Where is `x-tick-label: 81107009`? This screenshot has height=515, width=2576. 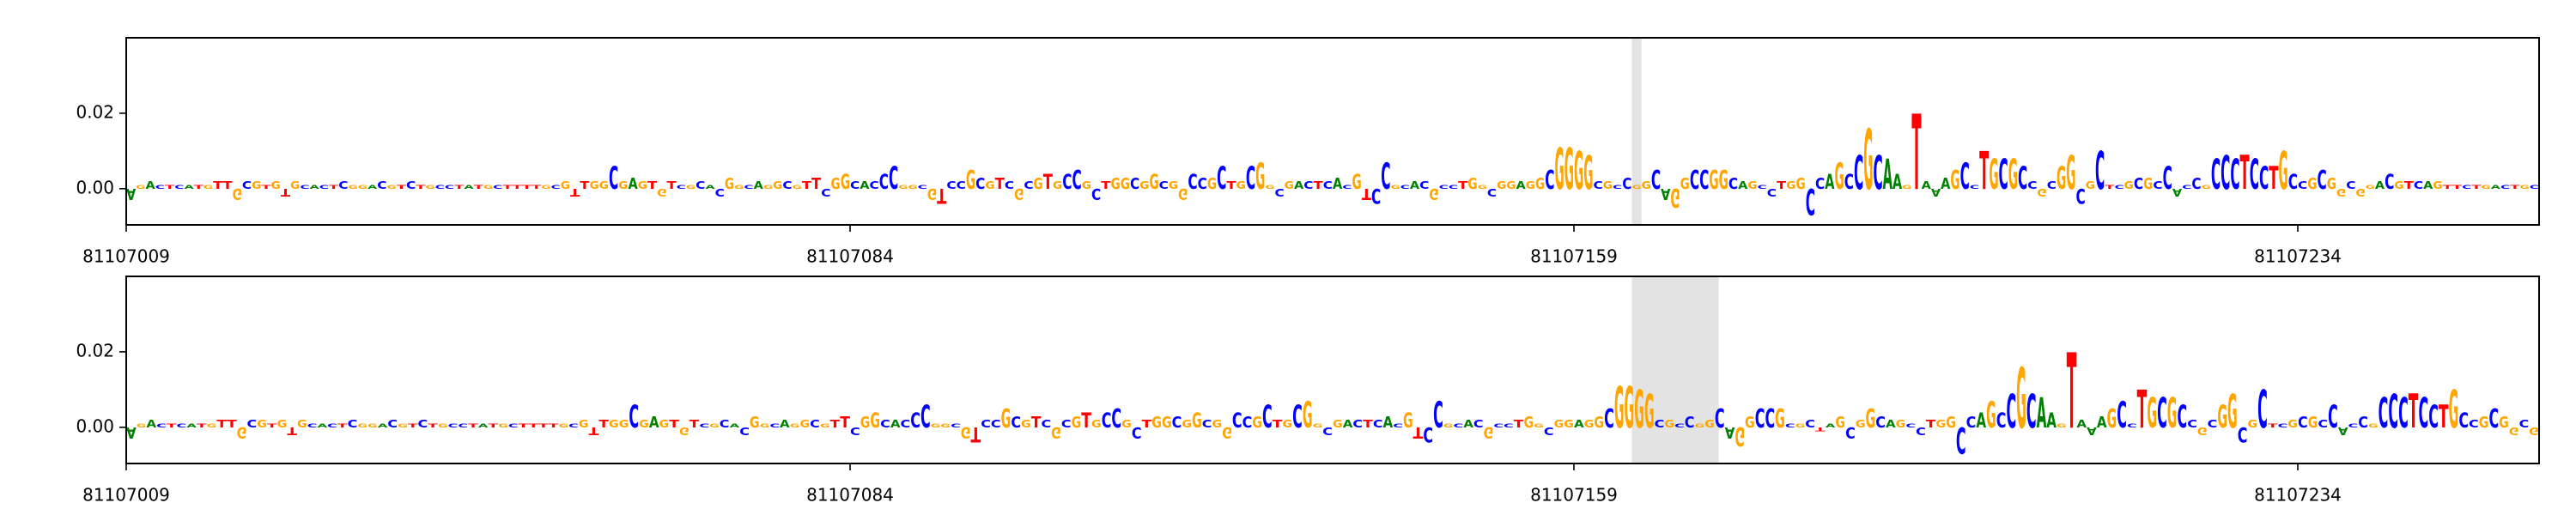
x-tick-label: 81107009 is located at coordinates (126, 495).